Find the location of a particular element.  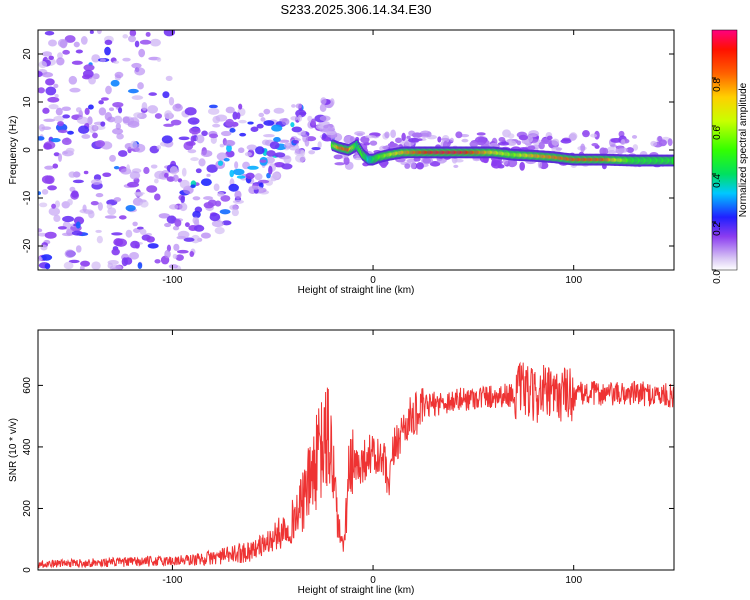

colorbar-ticks: 0.0 0.2 0.4 0.6 0.8 is located at coordinates (717, 180).